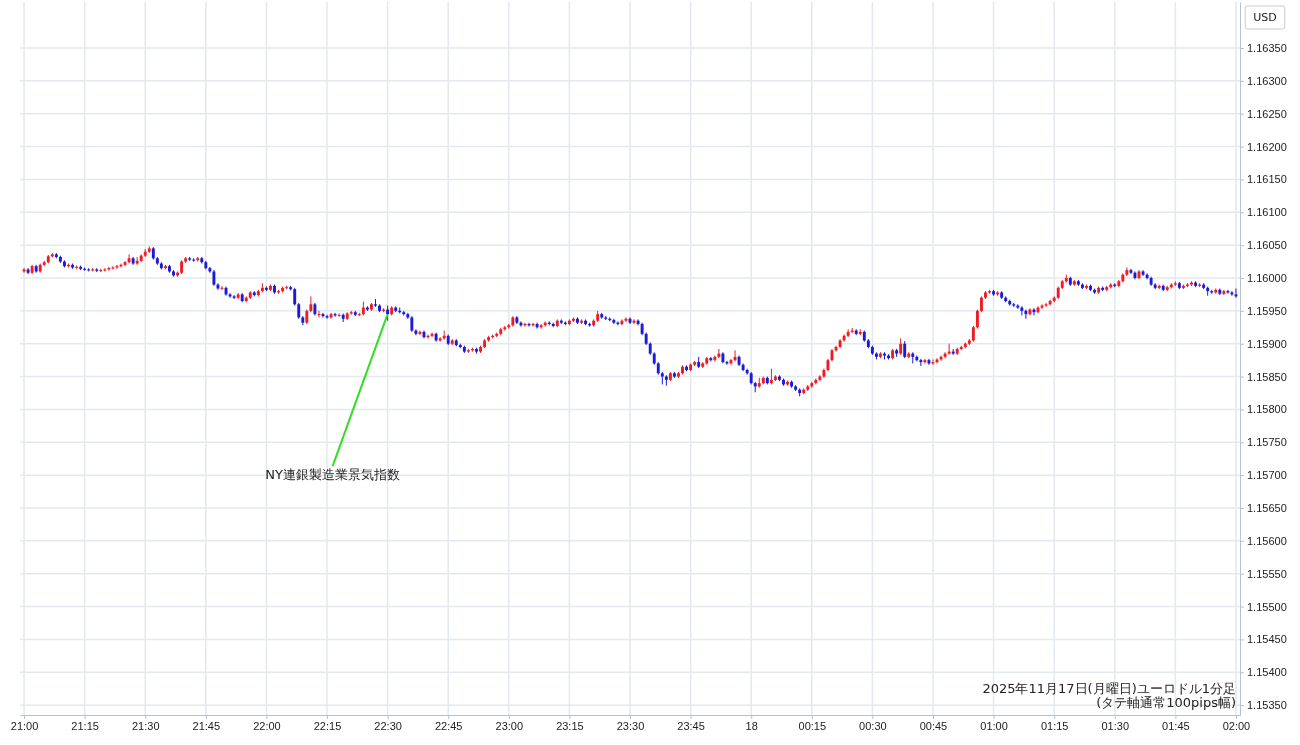 The image size is (1300, 745). What do you see at coordinates (1267, 705) in the screenshot?
I see `y-tick-label: 1.15350` at bounding box center [1267, 705].